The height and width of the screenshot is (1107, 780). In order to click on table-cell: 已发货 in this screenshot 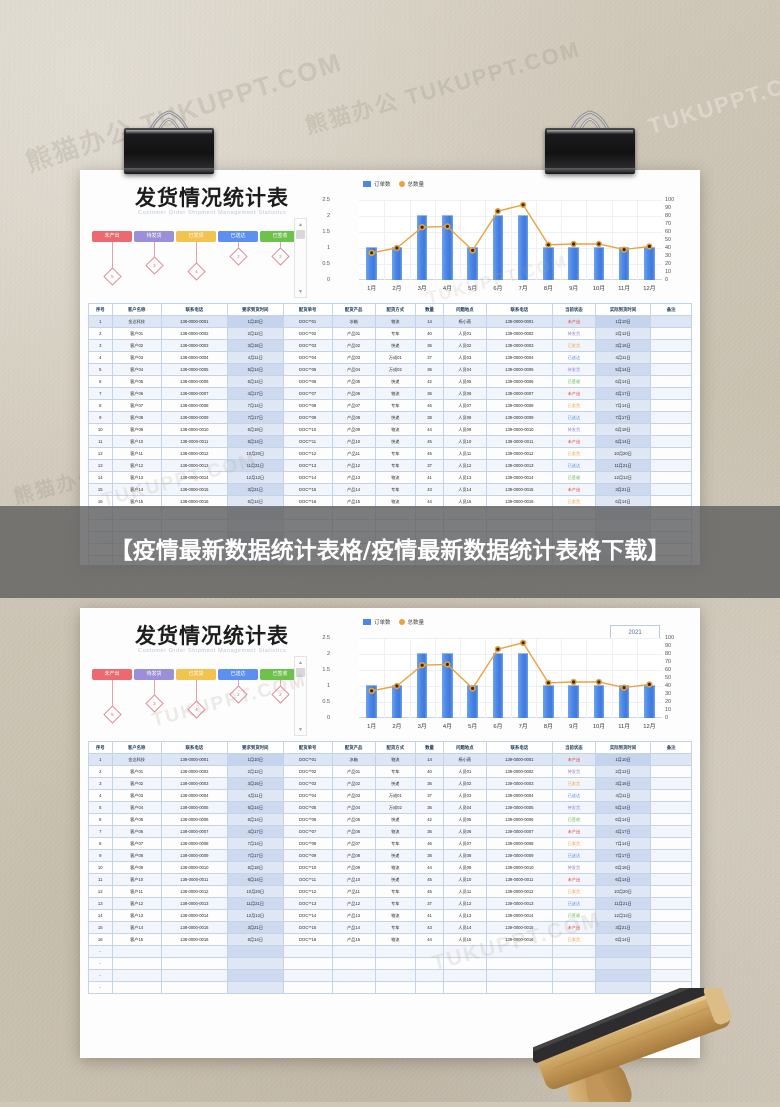, I will do `click(573, 345)`.